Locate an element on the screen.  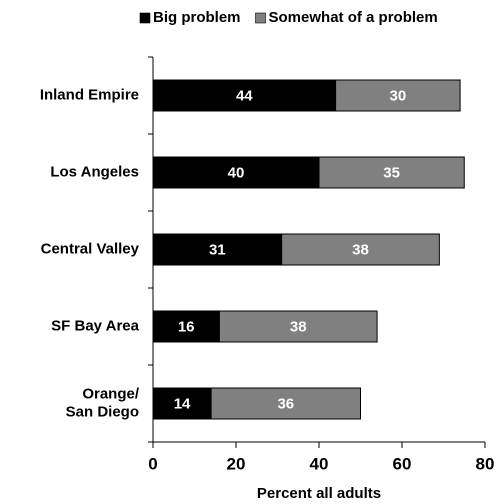
value-label: 30 is located at coordinates (398, 95).